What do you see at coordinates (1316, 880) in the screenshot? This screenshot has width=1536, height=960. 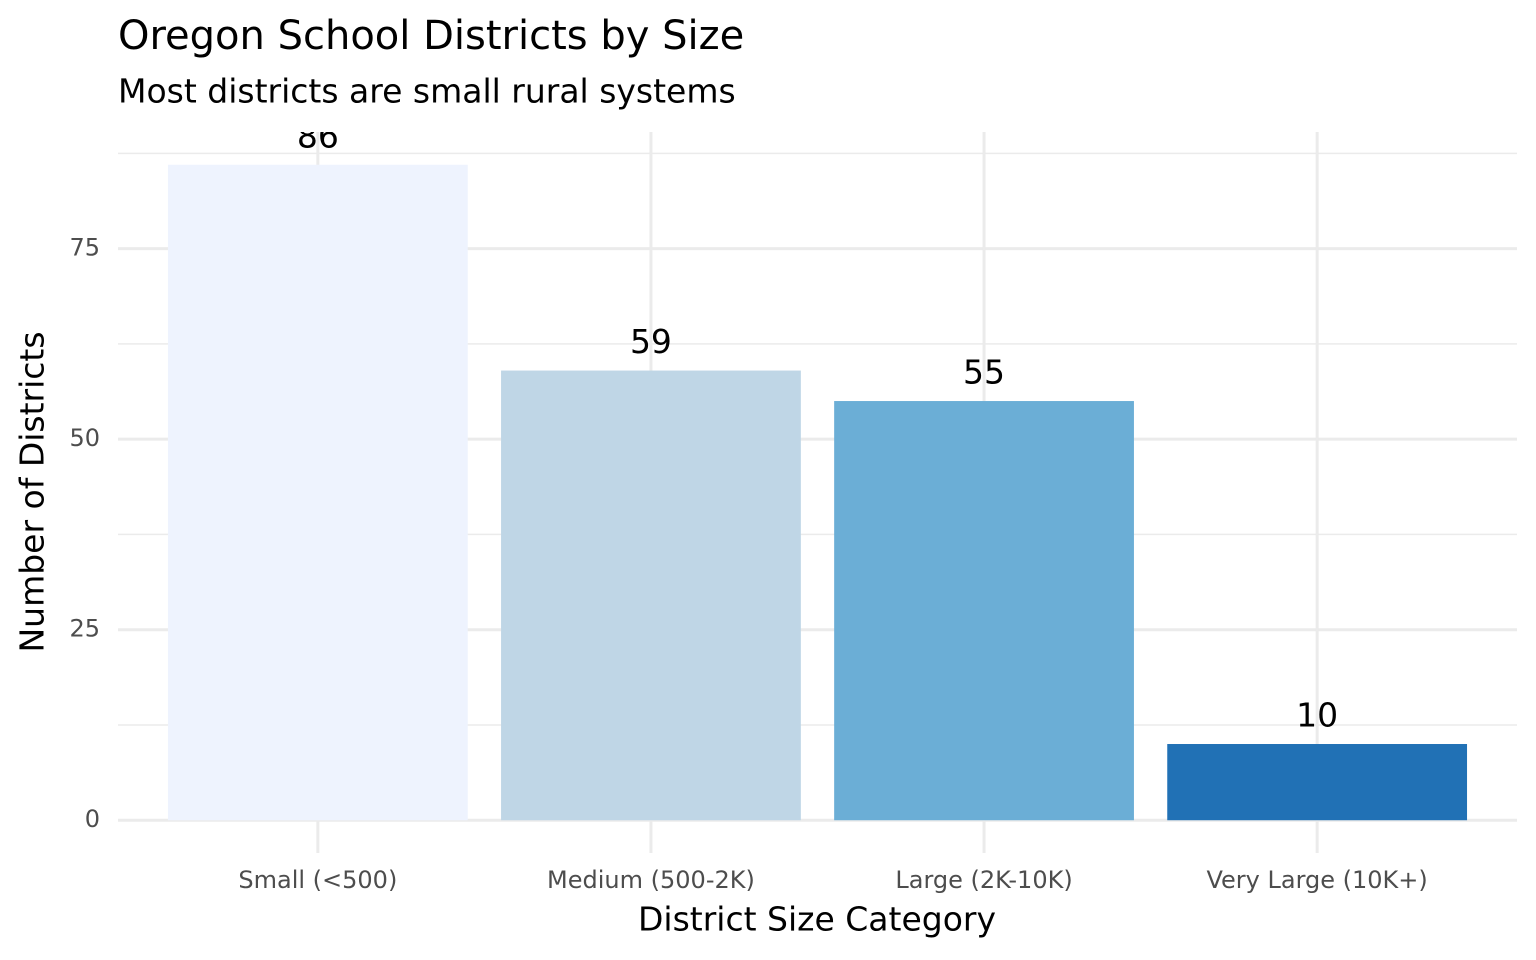 I see `x-tick-label: Very Large (10K+)` at bounding box center [1316, 880].